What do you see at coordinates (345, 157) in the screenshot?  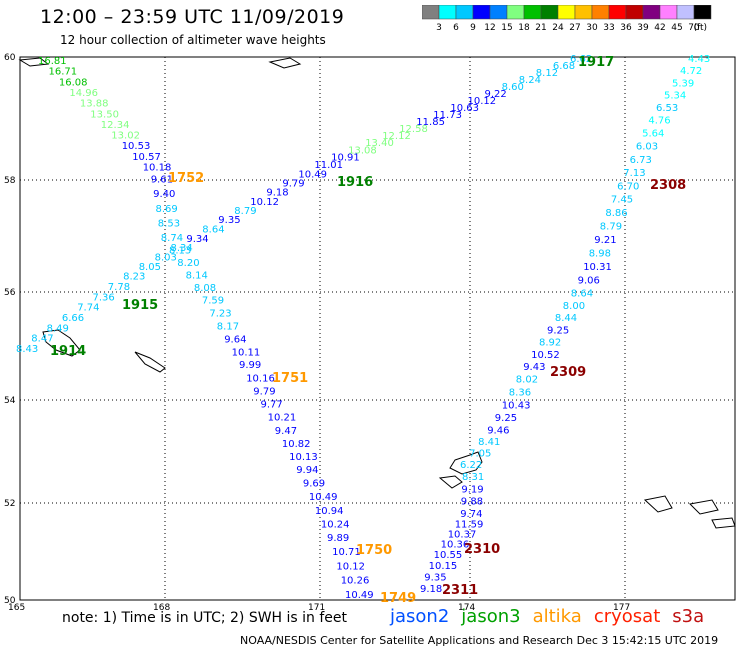 I see `wave-height-value: 10.91` at bounding box center [345, 157].